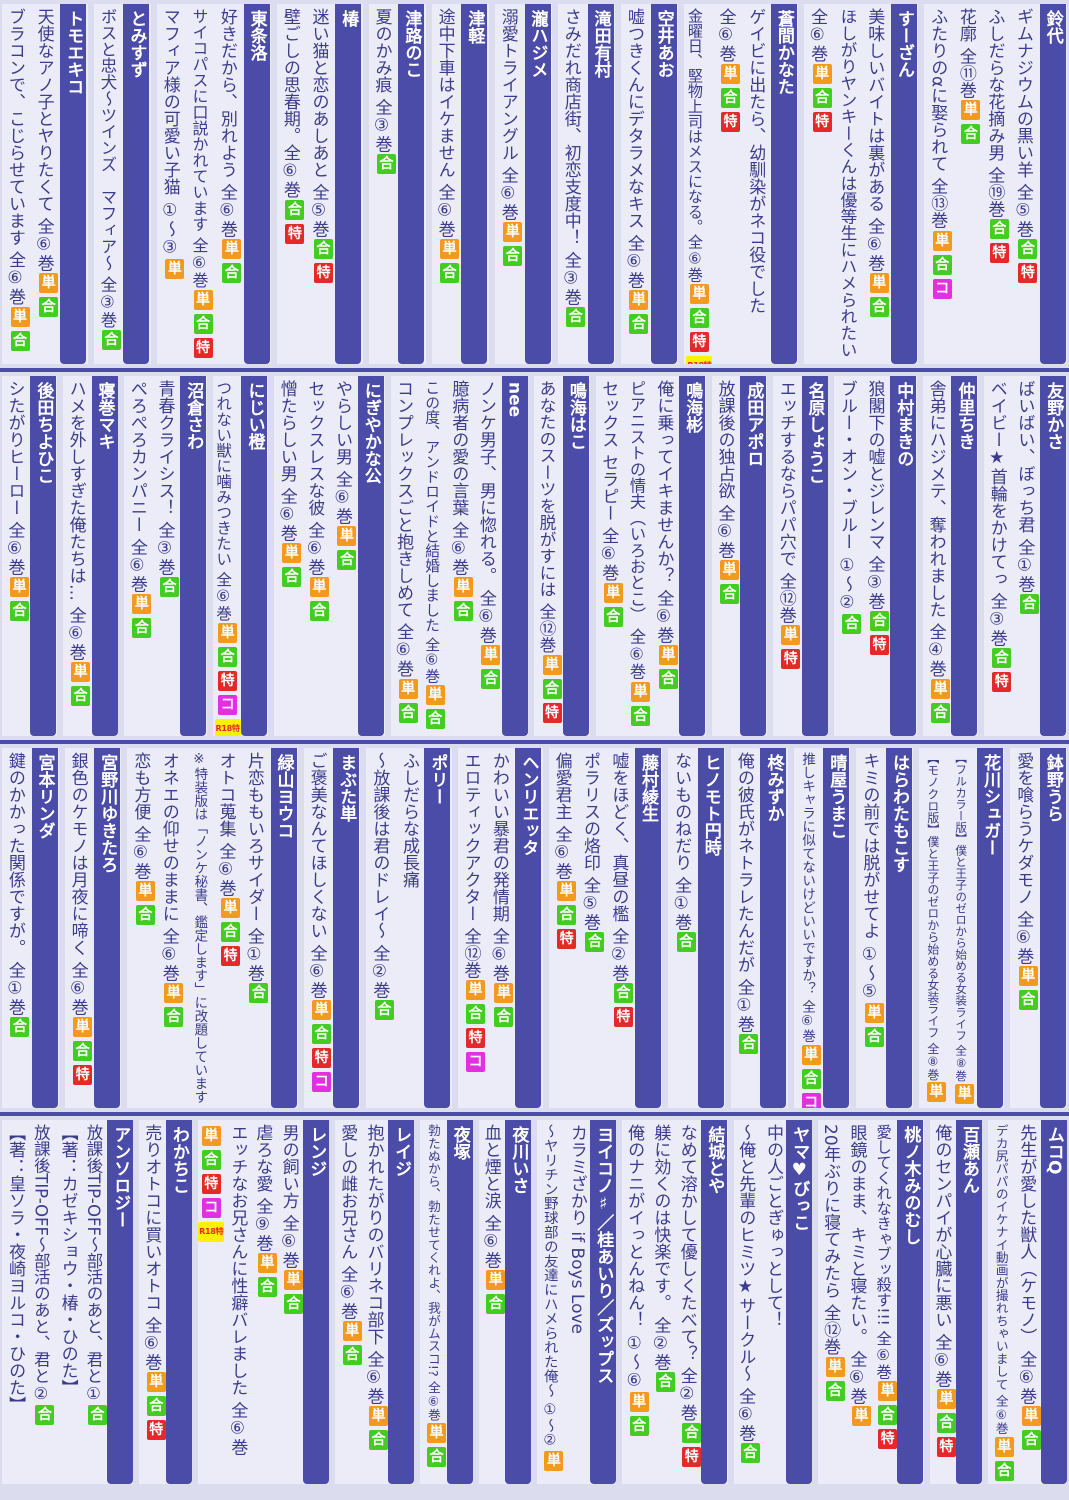  Describe the element at coordinates (747, 1302) in the screenshot. I see `title-entry: ～俺と先輩のヒミツ★サークル～ 全⑥巻合` at that location.